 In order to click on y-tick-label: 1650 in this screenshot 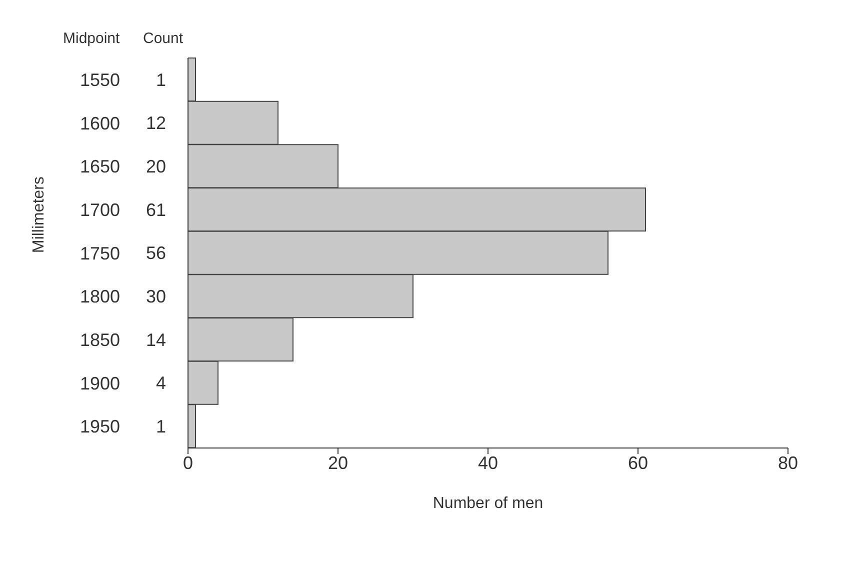, I will do `click(100, 166)`.